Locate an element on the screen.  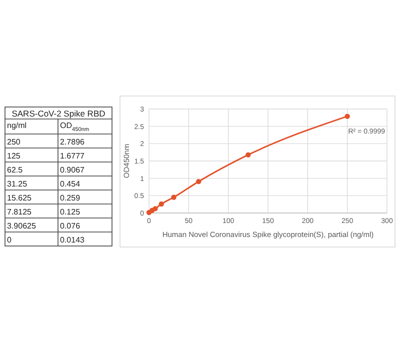
data-label: 0.9067 is located at coordinates (73, 170).